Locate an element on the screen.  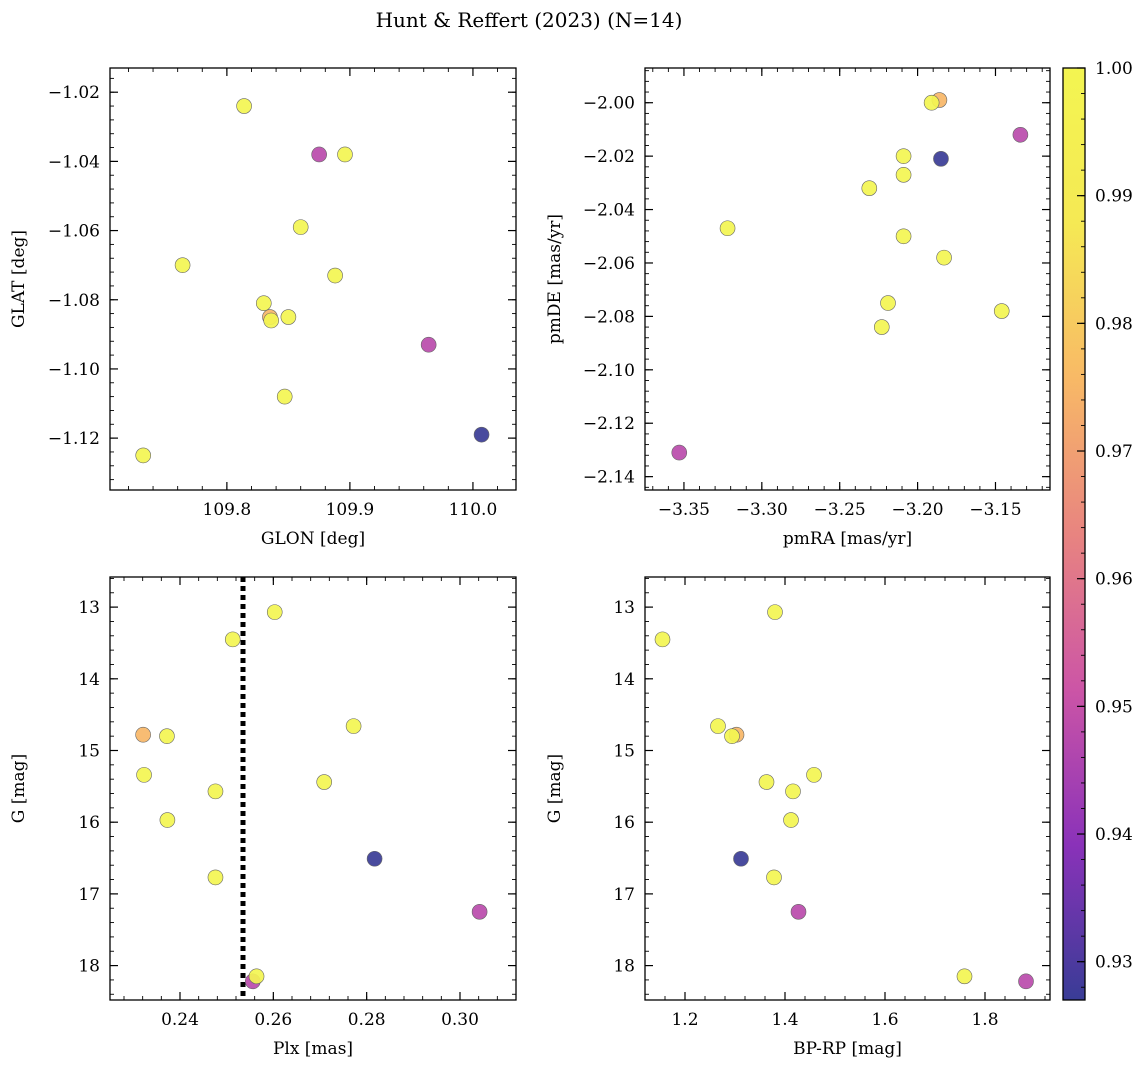
y-tick-label: 13 is located at coordinates (89, 608).